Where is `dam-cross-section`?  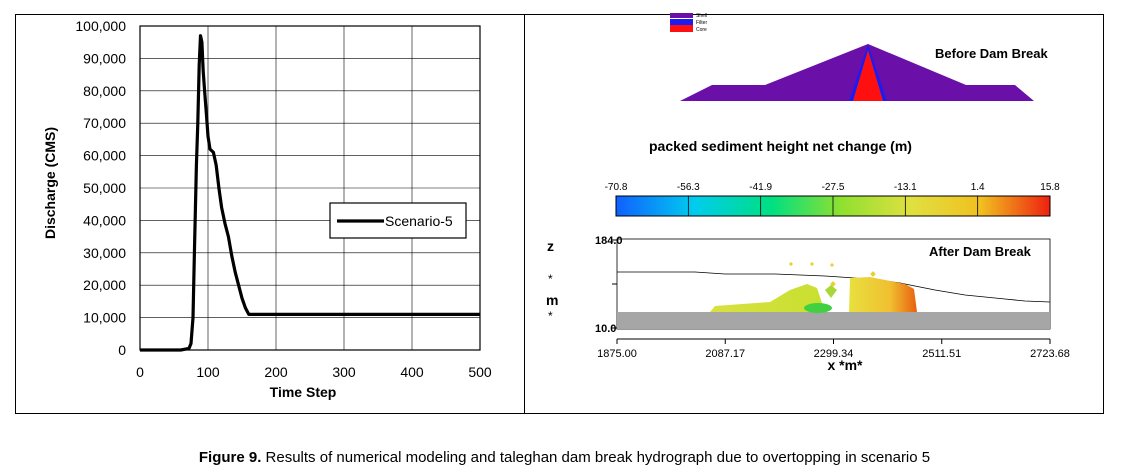 dam-cross-section is located at coordinates (857, 72).